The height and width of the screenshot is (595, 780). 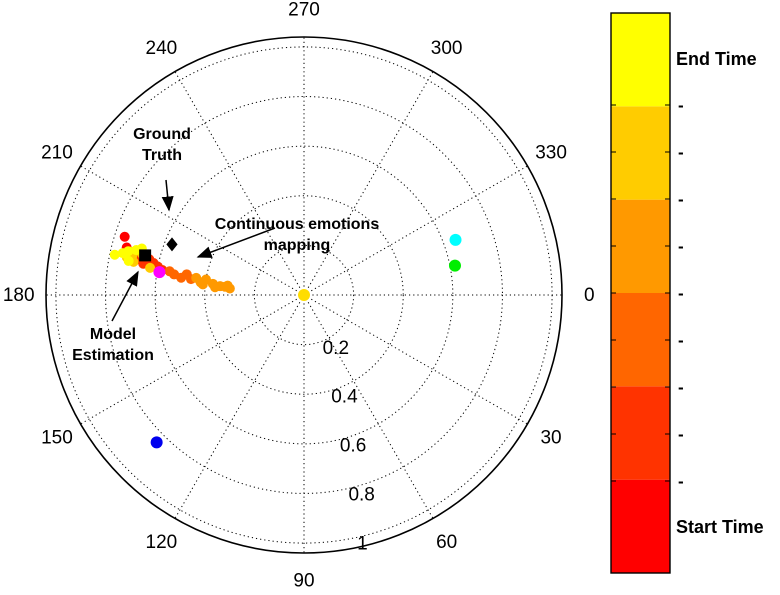 I want to click on angle-tick-label: 270, so click(x=304, y=10).